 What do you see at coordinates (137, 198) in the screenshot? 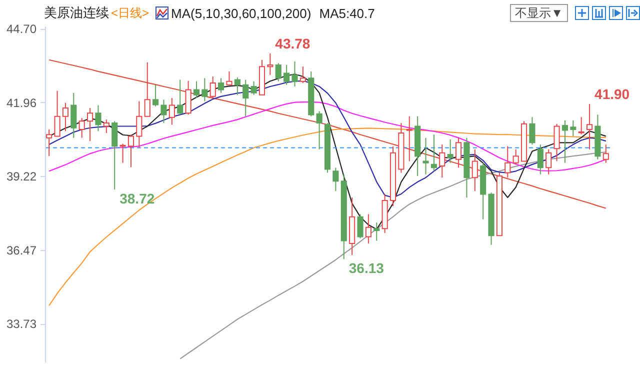
I see `annotation: 38.72` at bounding box center [137, 198].